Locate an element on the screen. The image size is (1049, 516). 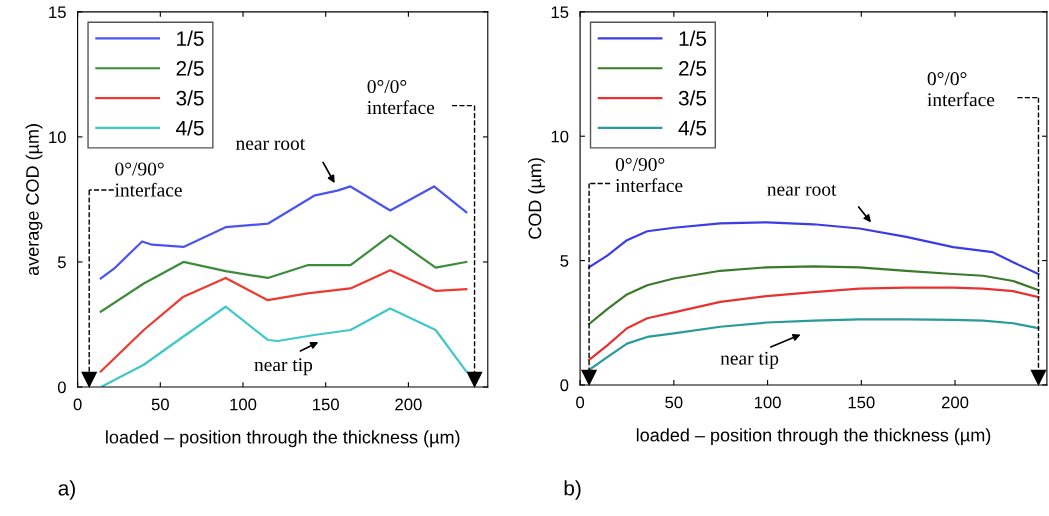
y-axis-title: average COD (µm) is located at coordinates (34, 200).